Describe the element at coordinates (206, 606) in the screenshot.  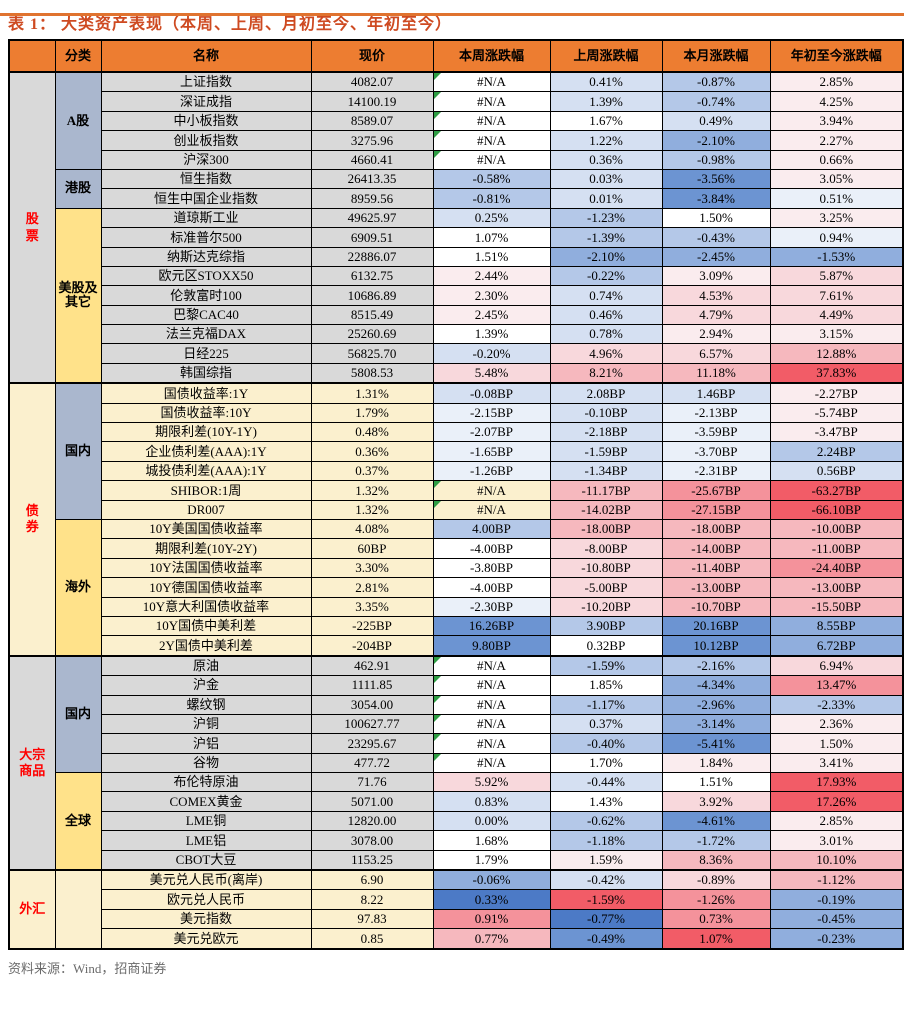
I see `asset-name-cell: 10Y意大利国债收益率` at that location.